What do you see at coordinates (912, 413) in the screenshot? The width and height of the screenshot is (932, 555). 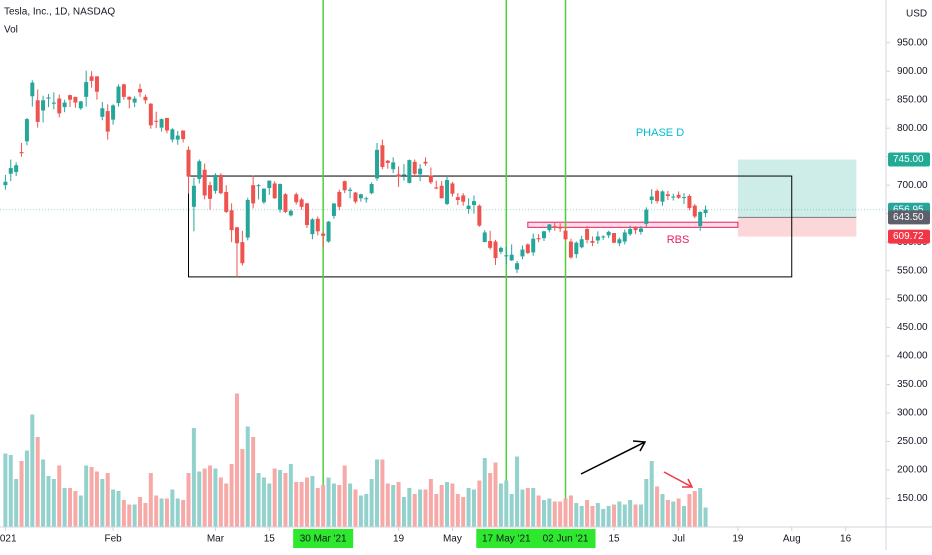 I see `y-tick-label: 300.00` at bounding box center [912, 413].